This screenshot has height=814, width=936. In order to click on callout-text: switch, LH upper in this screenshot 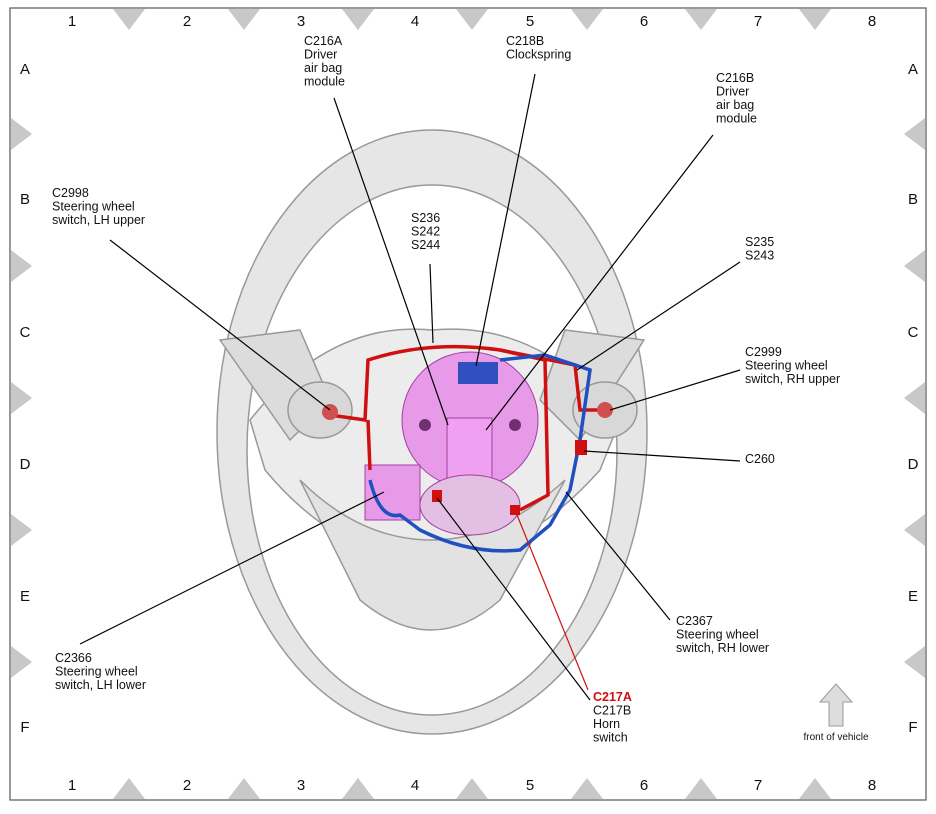, I will do `click(98, 220)`.